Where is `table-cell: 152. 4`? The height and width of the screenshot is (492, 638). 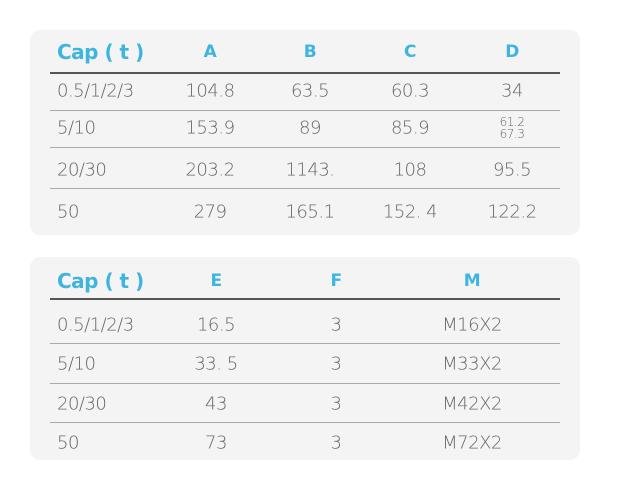 table-cell: 152. 4 is located at coordinates (410, 212).